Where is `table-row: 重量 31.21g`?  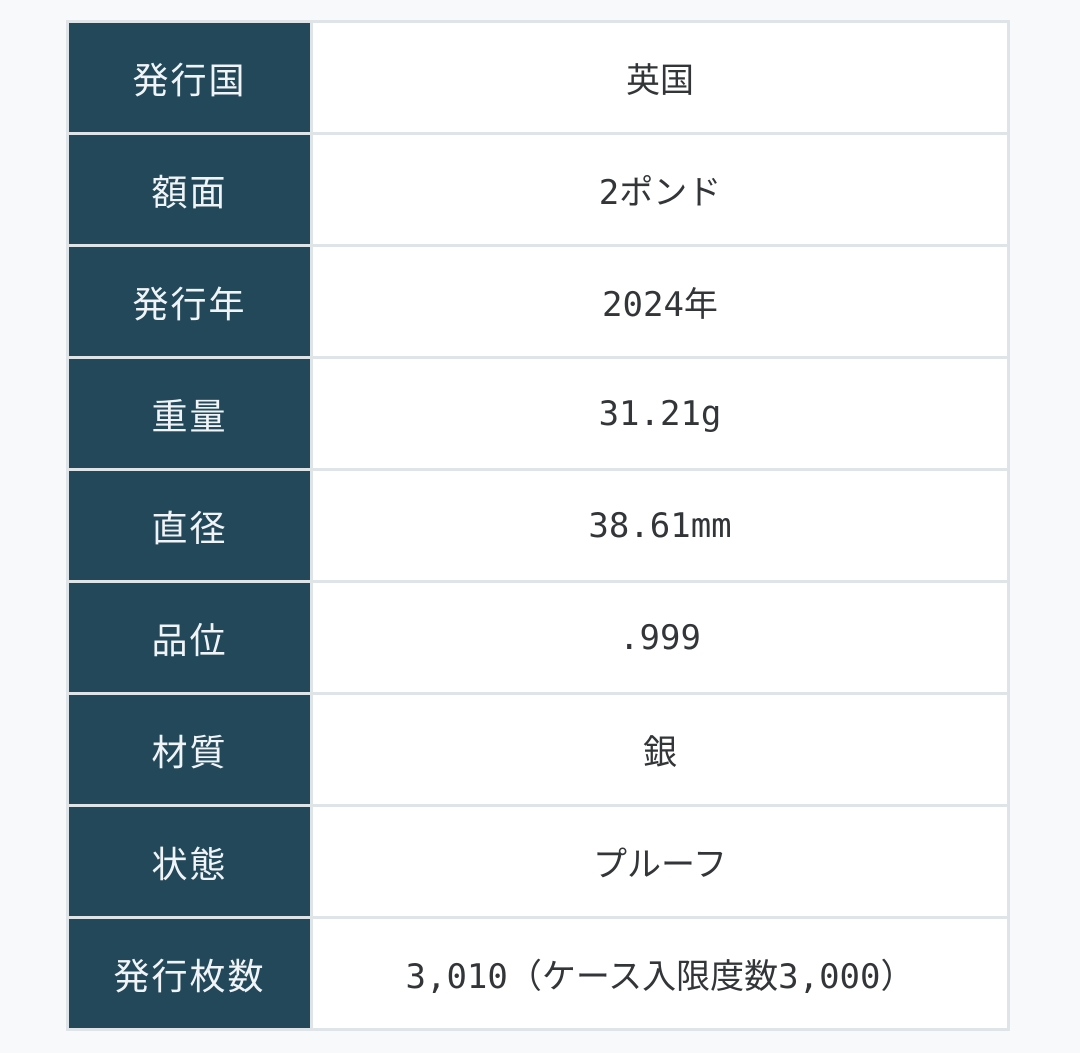
table-row: 重量 31.21g is located at coordinates (538, 413).